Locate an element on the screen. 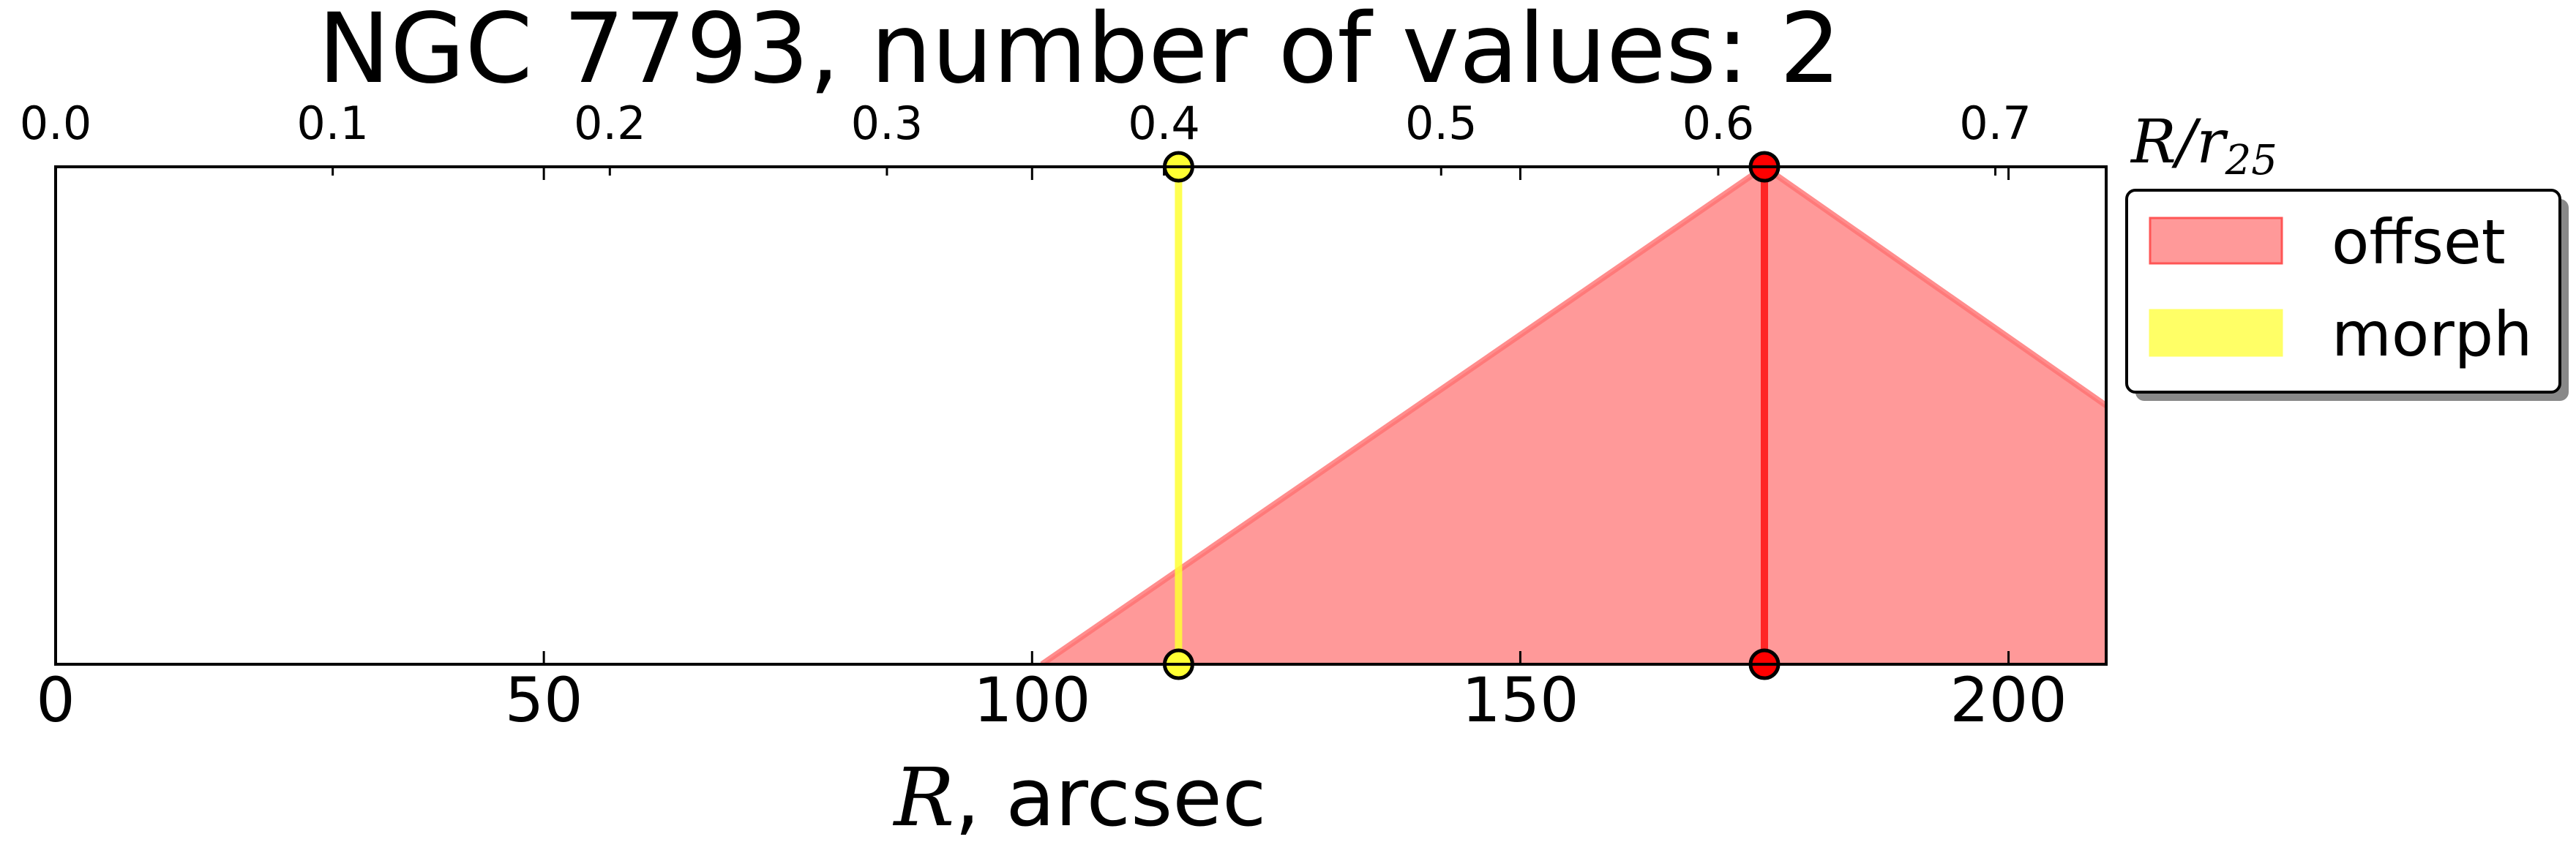 The height and width of the screenshot is (853, 2576). top-tick-label-0.5: 0.5 is located at coordinates (1441, 123).